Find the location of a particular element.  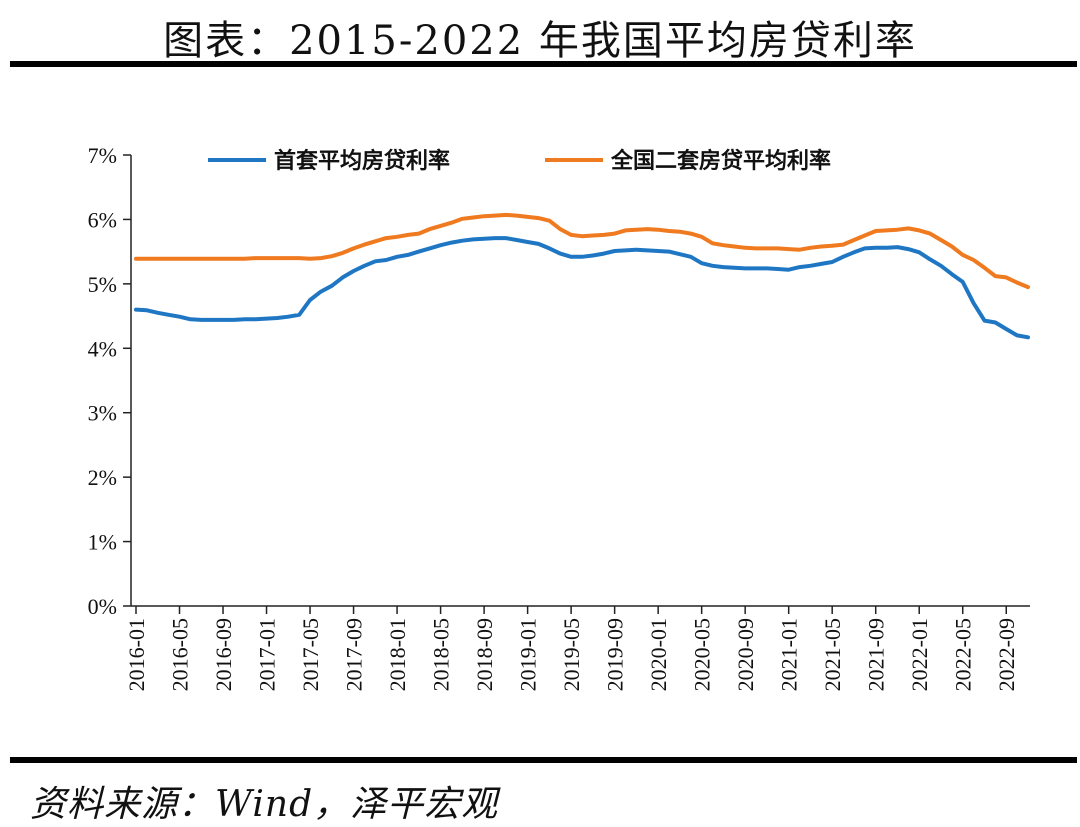

y-tick-label: 6% is located at coordinates (102, 219).